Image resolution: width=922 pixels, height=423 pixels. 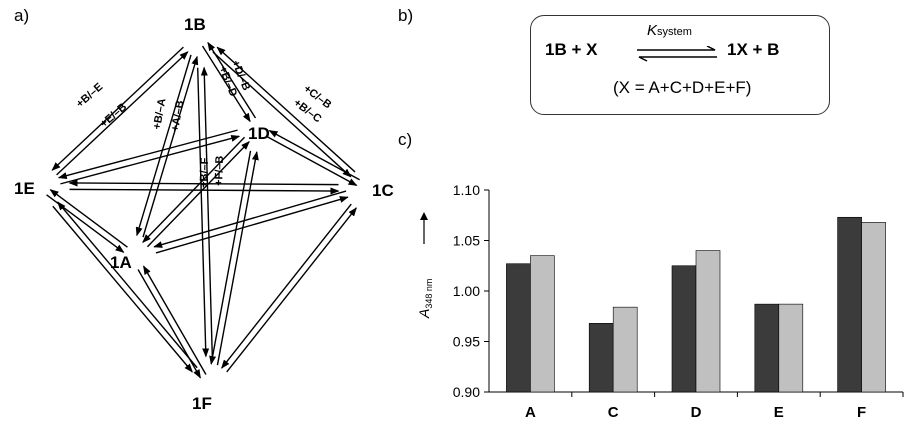 I want to click on y-tick-label: 0.95, so click(x=466, y=342).